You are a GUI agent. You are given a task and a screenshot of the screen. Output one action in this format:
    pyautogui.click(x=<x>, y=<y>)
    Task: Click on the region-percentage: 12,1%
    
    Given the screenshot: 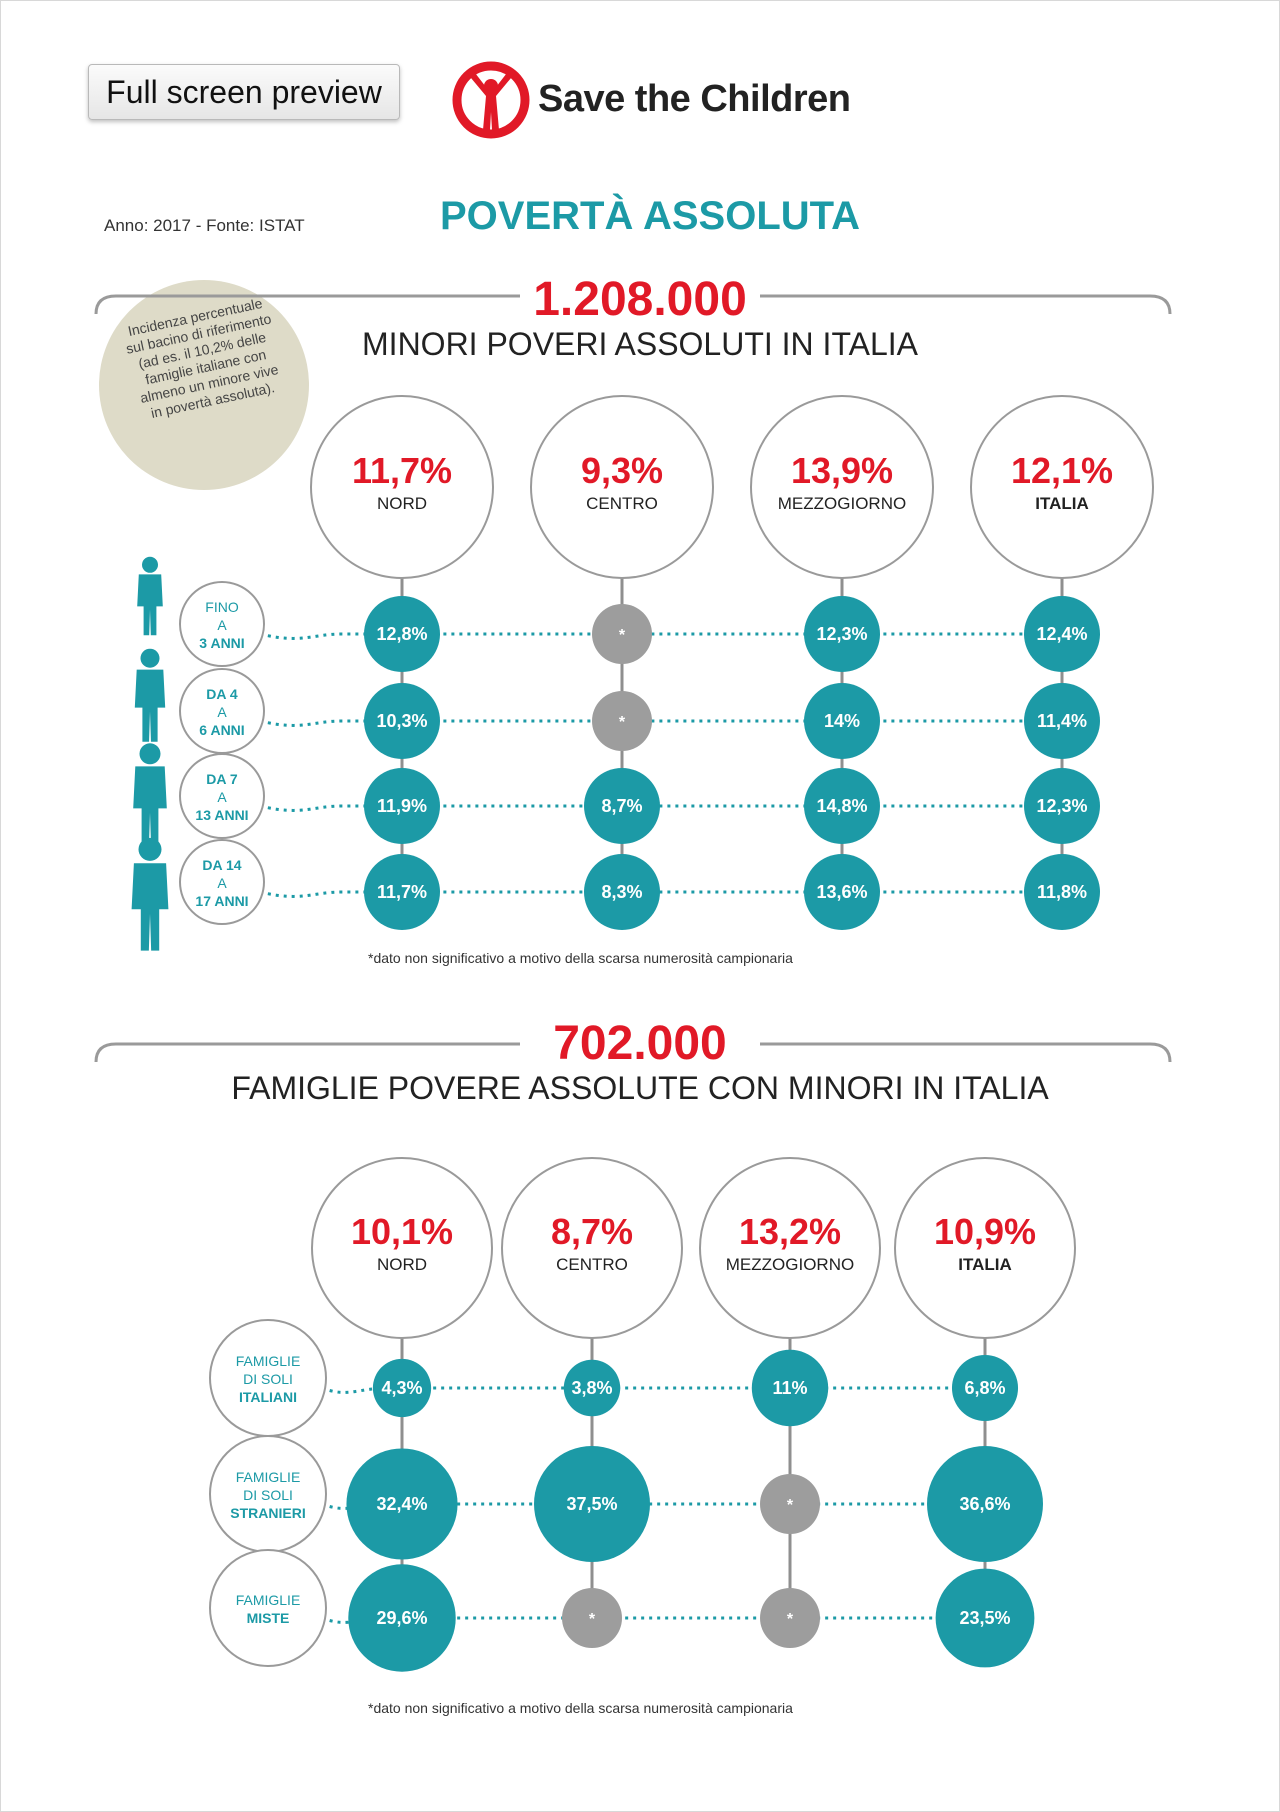 What is the action you would take?
    pyautogui.click(x=1062, y=470)
    